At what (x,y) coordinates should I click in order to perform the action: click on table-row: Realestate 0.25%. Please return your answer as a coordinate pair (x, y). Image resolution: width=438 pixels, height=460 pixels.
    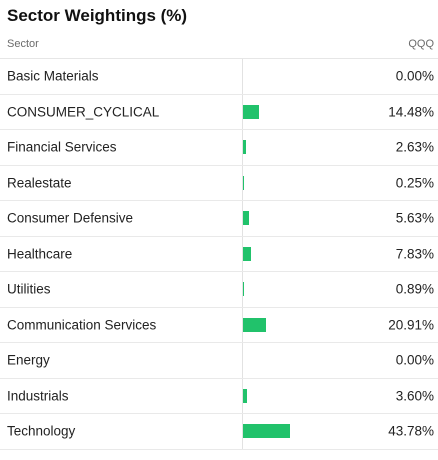
    Looking at the image, I should click on (219, 183).